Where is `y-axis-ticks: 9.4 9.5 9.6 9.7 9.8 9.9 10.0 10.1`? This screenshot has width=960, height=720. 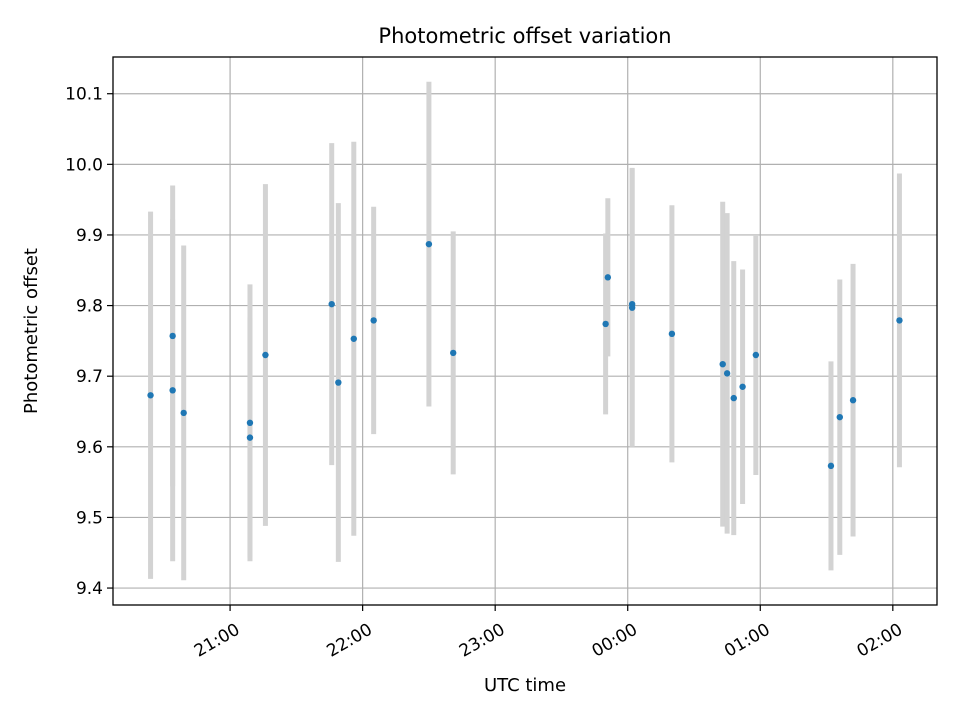
y-axis-ticks: 9.4 9.5 9.6 9.7 9.8 9.9 10.0 10.1 is located at coordinates (89, 342).